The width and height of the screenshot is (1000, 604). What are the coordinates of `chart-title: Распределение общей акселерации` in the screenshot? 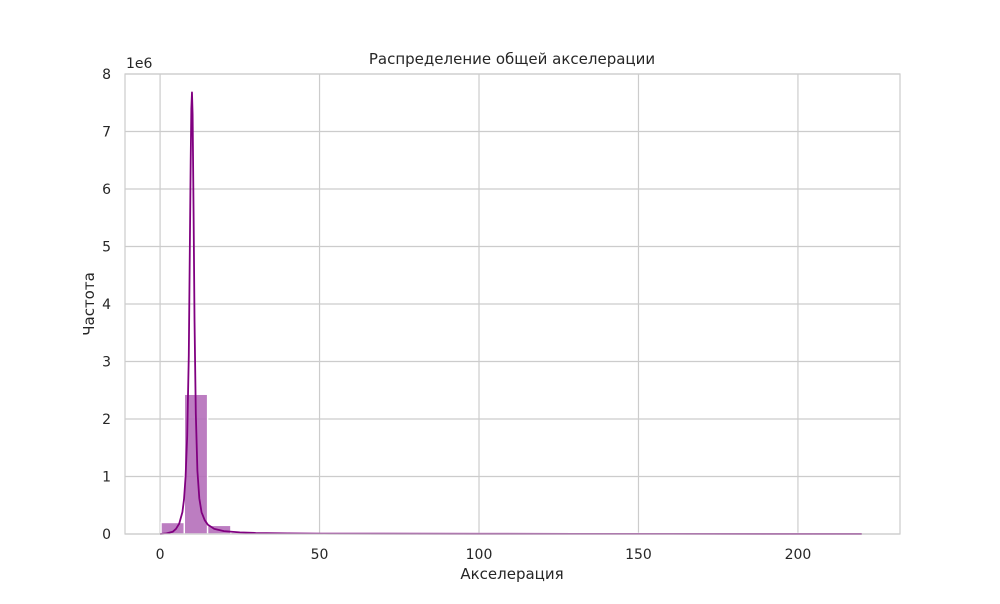 It's located at (512, 59).